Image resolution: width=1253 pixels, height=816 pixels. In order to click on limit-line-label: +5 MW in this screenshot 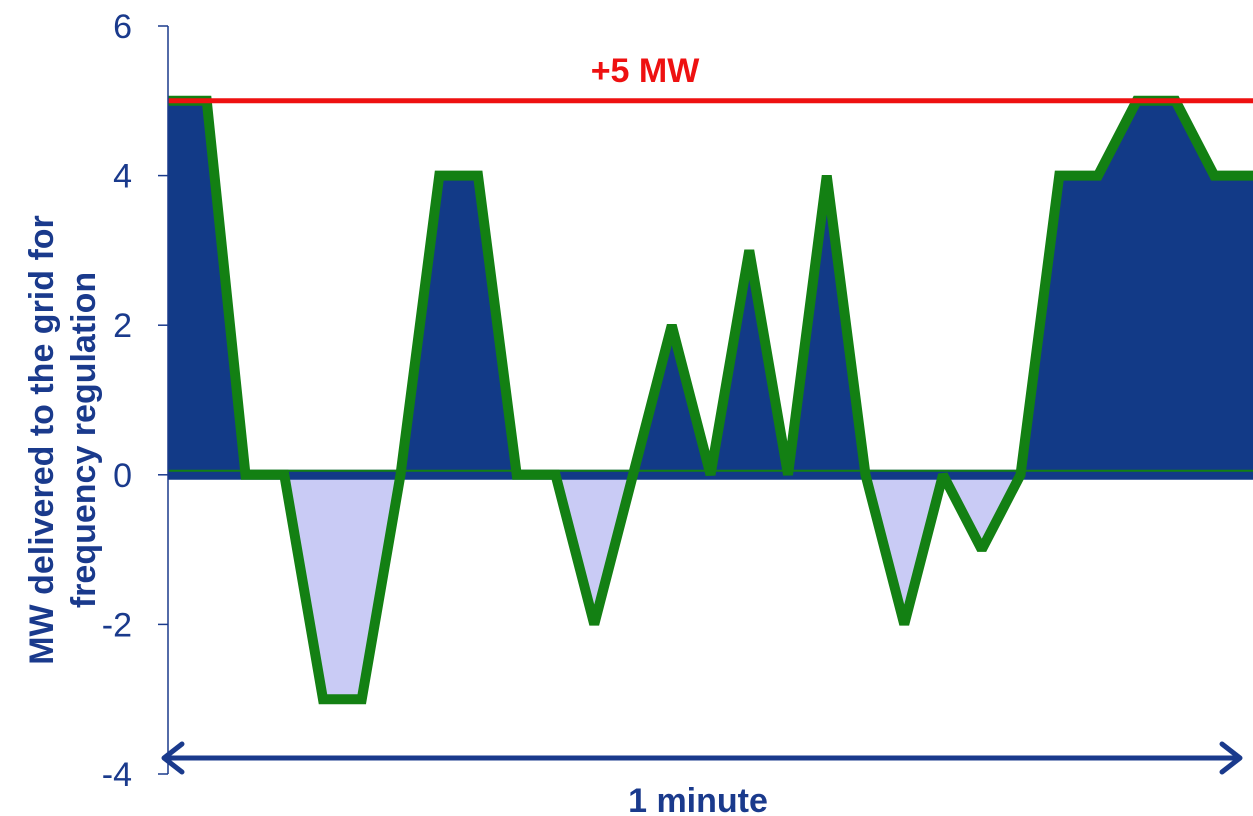, I will do `click(646, 71)`.